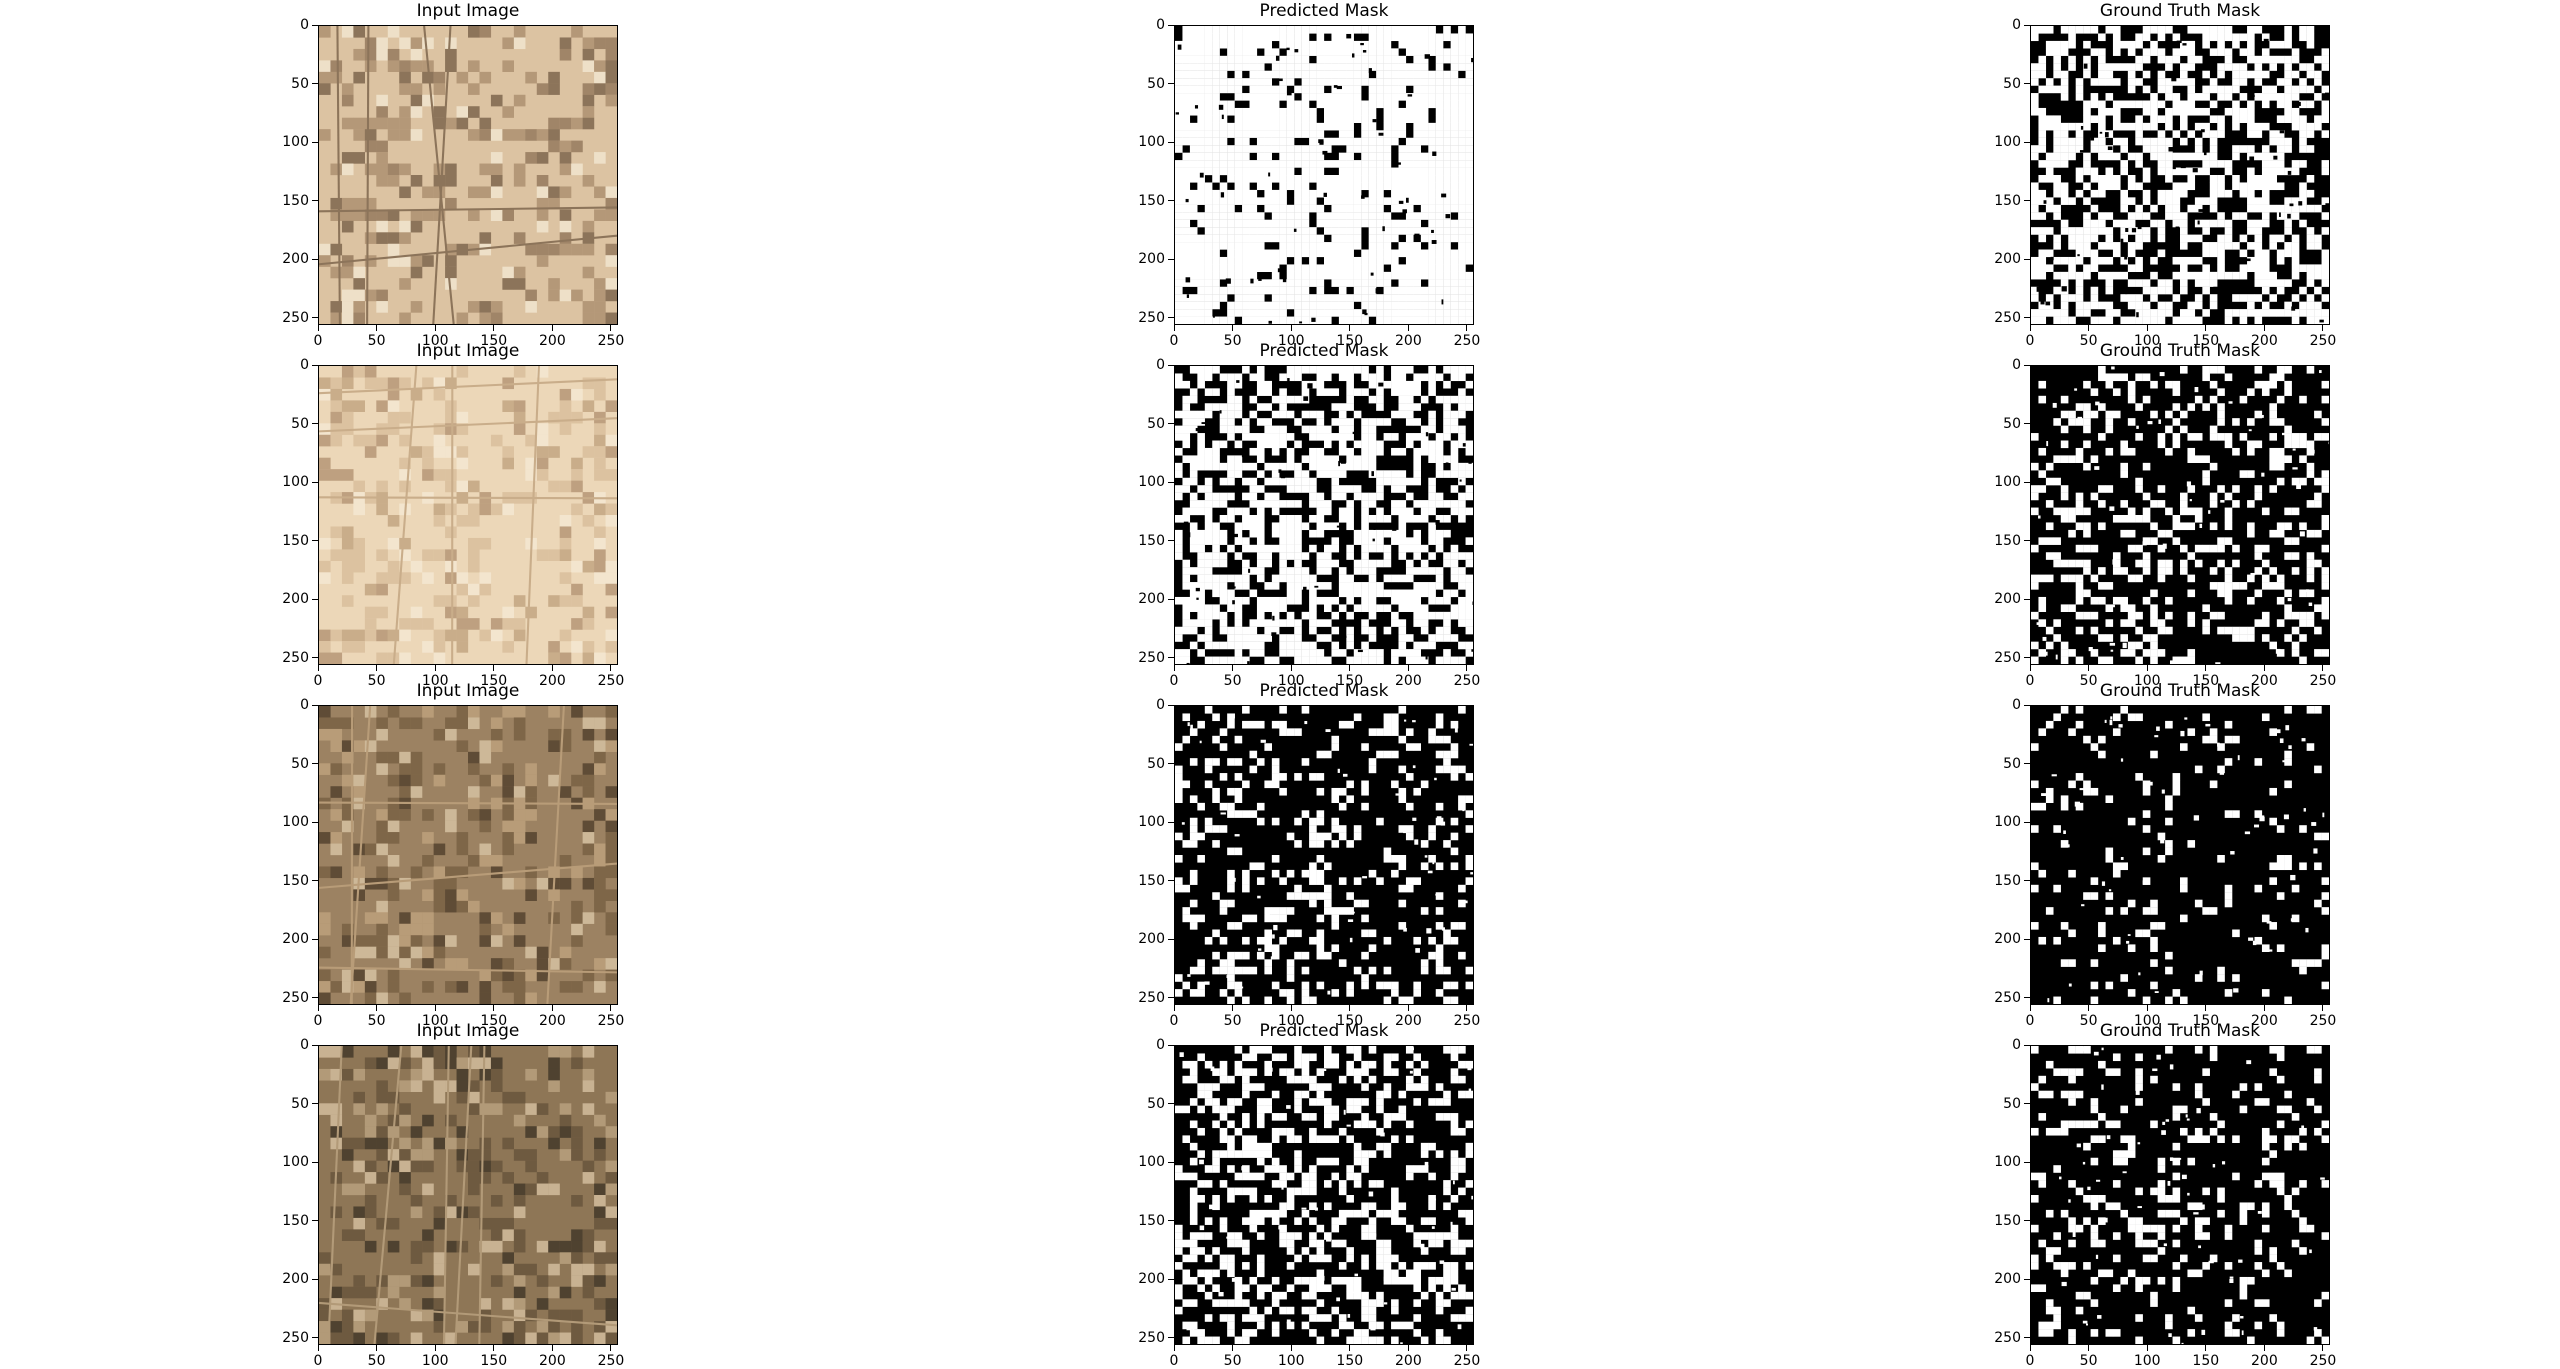  I want to click on subplot-title: Predicted Mask, so click(1324, 1031).